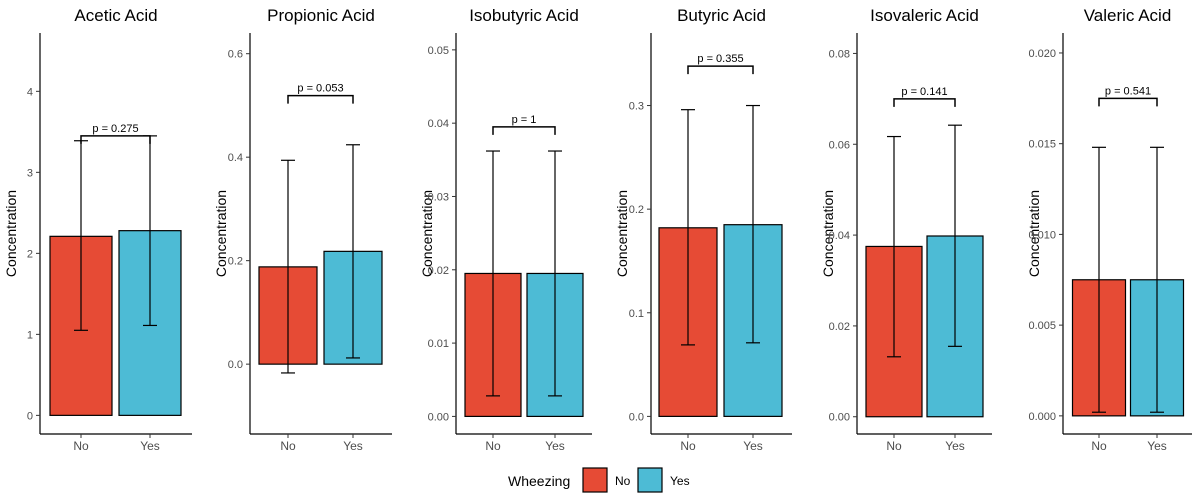 The height and width of the screenshot is (500, 1200). Describe the element at coordinates (30, 92) in the screenshot. I see `y-tick-label: 4` at that location.